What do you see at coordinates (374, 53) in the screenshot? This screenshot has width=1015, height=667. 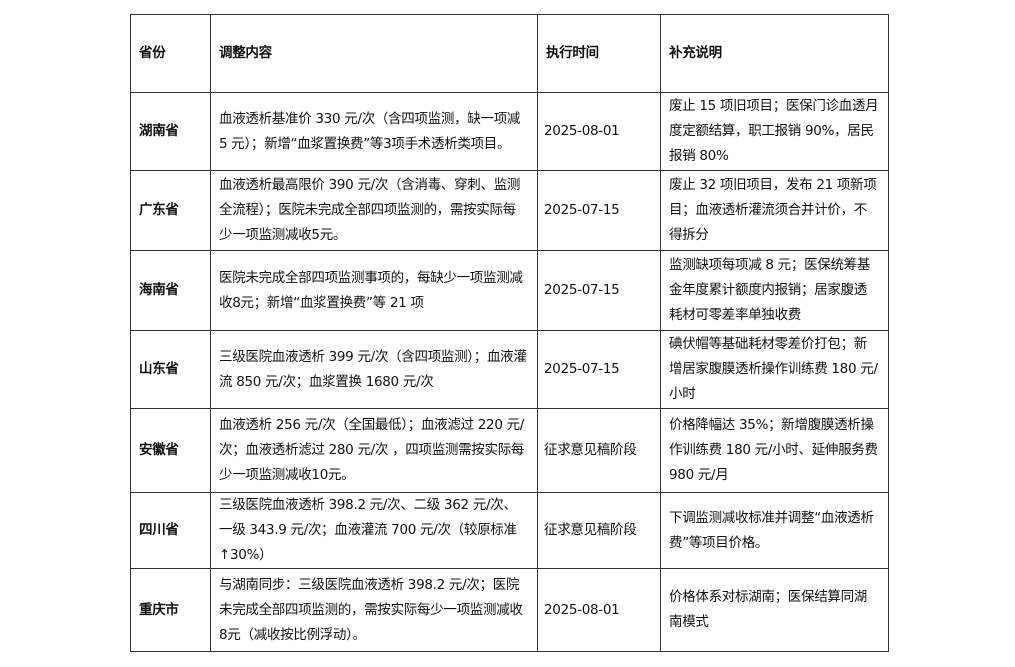 I see `header-content: 调整内容` at bounding box center [374, 53].